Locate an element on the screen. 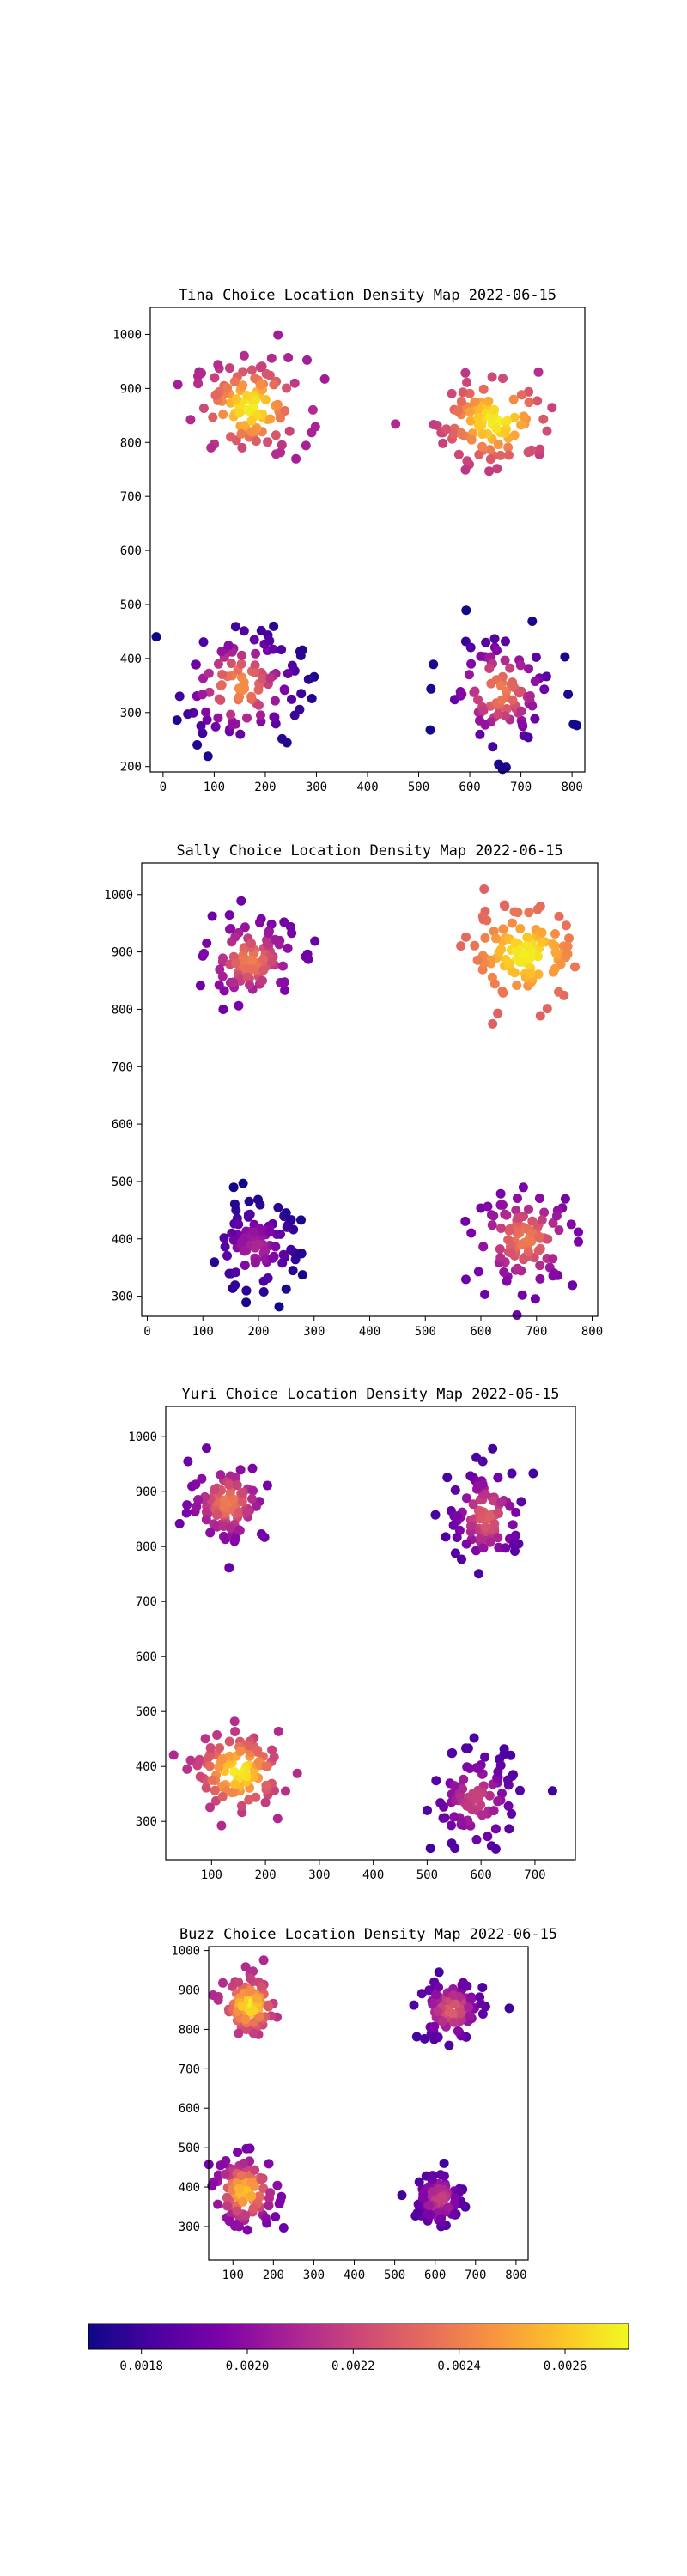  x-tick-label: 500 is located at coordinates (425, 1332).